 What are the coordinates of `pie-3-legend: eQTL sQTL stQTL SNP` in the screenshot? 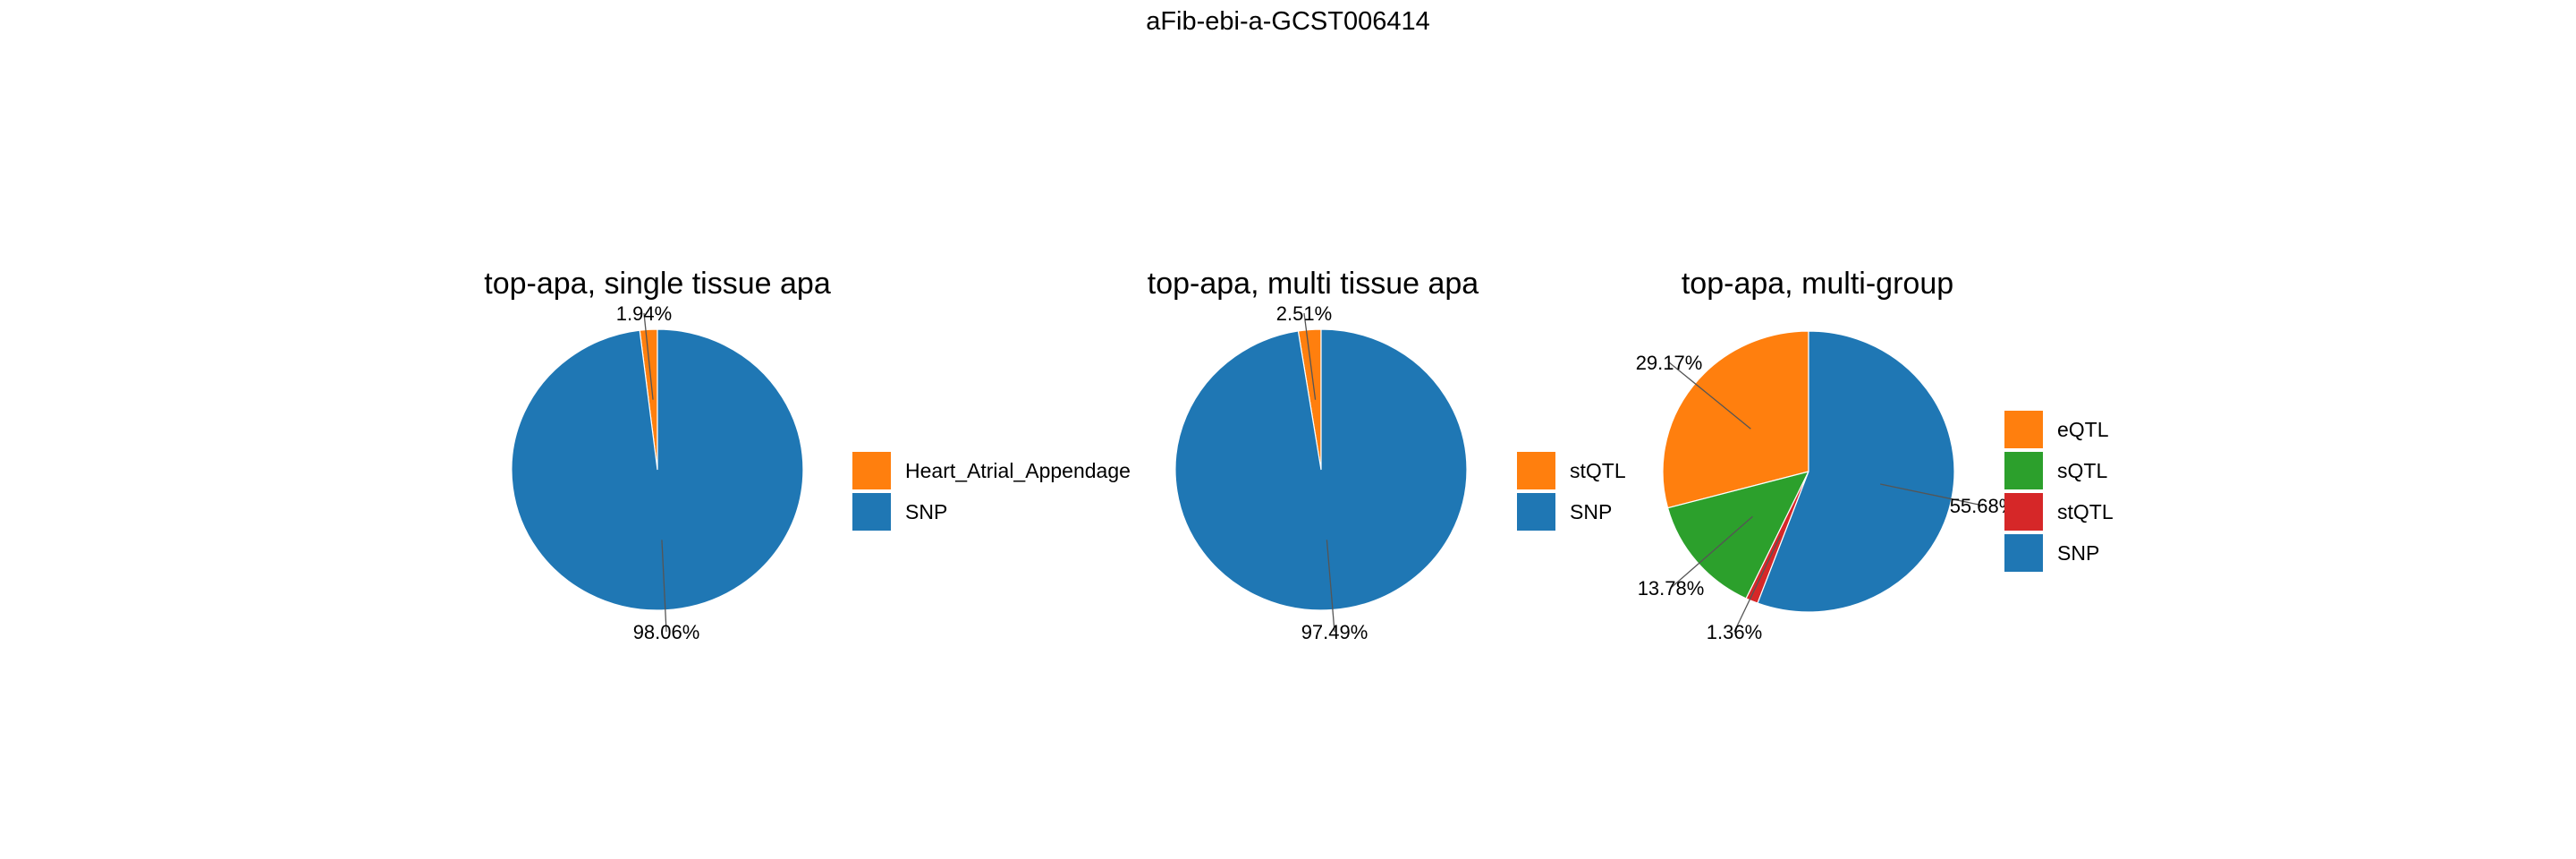 It's located at (2059, 491).